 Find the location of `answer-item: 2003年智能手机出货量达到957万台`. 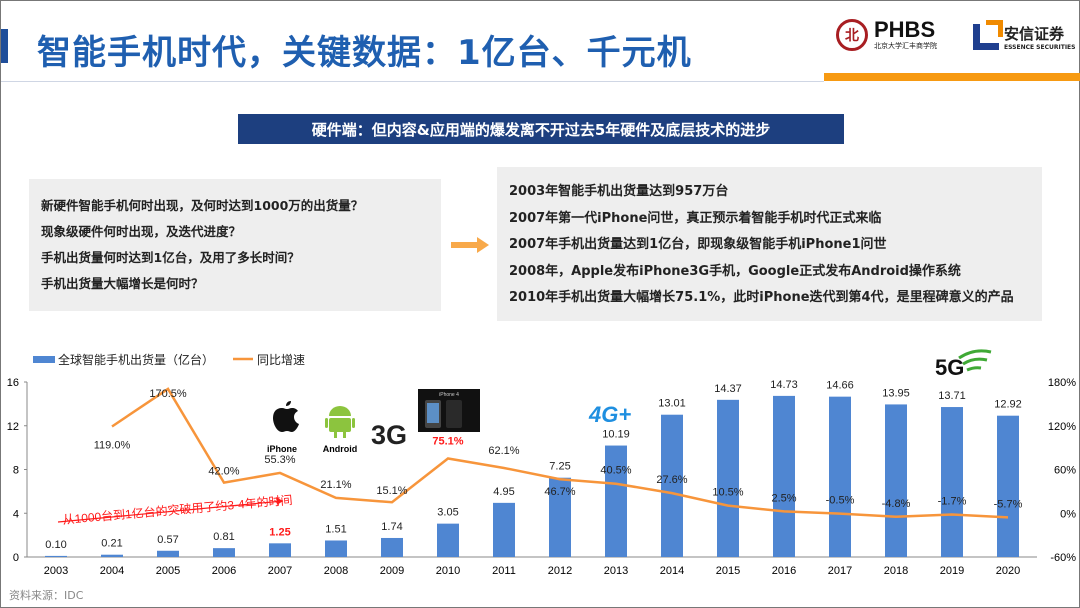

answer-item: 2003年智能手机出货量达到957万台 is located at coordinates (619, 191).